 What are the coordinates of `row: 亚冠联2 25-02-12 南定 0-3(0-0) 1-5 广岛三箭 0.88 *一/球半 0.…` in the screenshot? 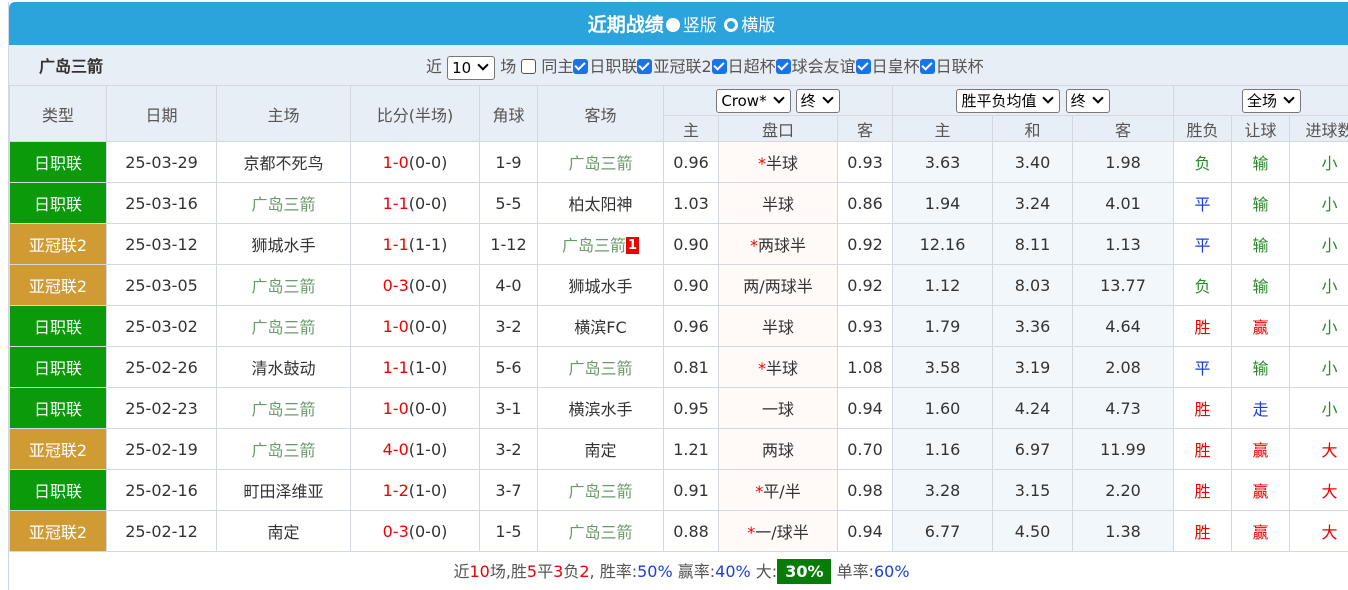 It's located at (678, 531).